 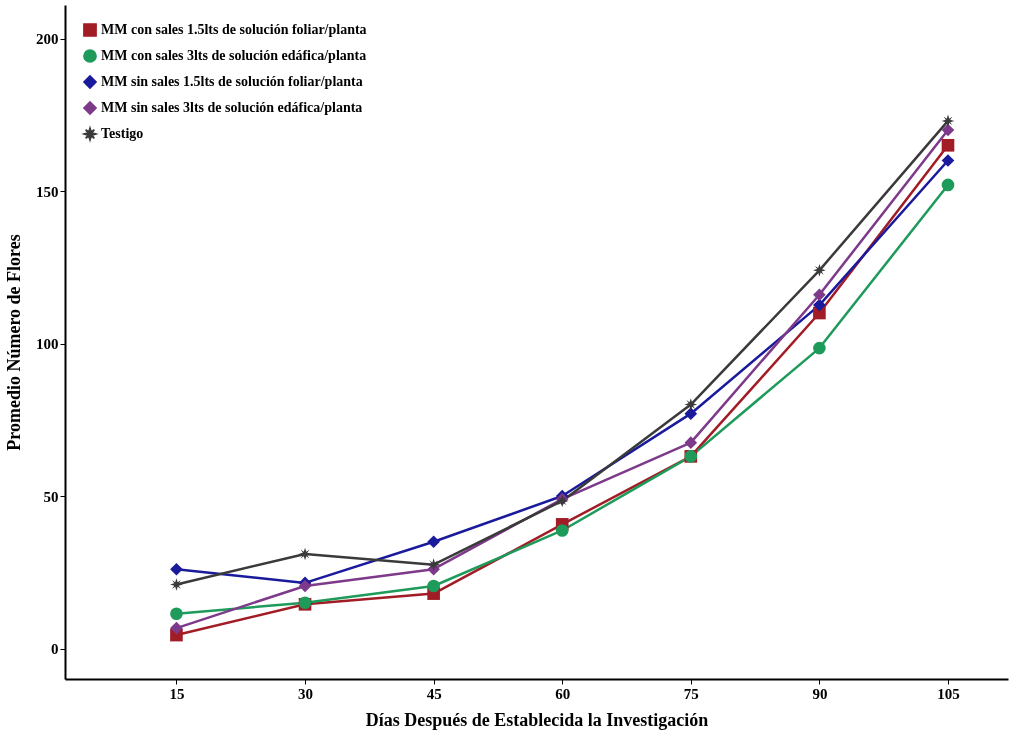 I want to click on y-tick-label: 50, so click(x=51, y=496).